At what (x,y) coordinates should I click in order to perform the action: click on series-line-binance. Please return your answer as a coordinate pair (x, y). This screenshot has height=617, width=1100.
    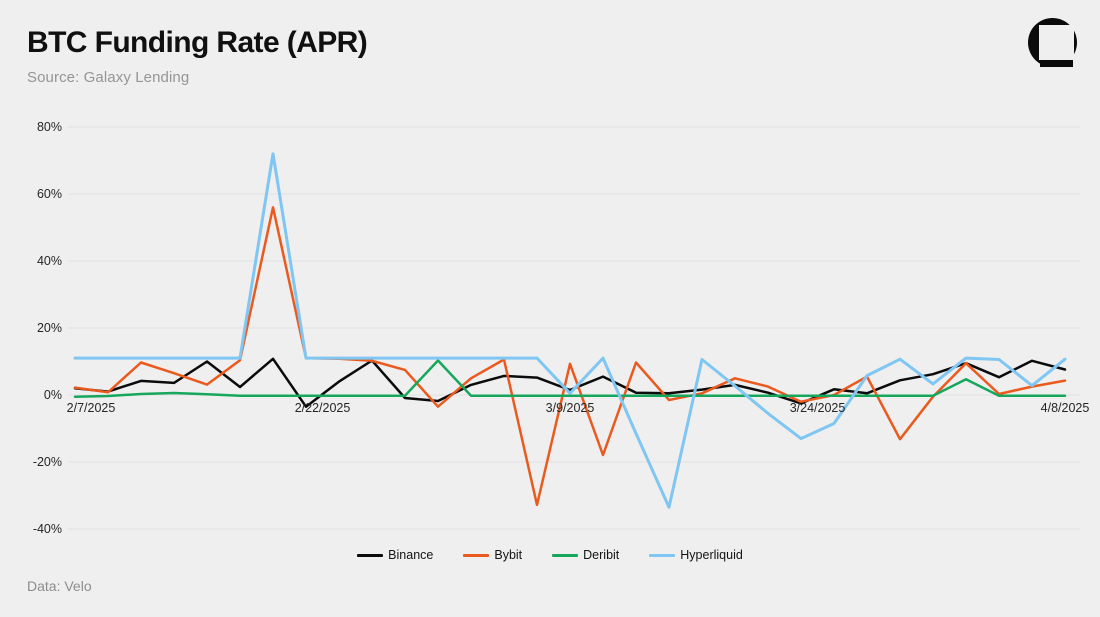
    Looking at the image, I should click on (570, 382).